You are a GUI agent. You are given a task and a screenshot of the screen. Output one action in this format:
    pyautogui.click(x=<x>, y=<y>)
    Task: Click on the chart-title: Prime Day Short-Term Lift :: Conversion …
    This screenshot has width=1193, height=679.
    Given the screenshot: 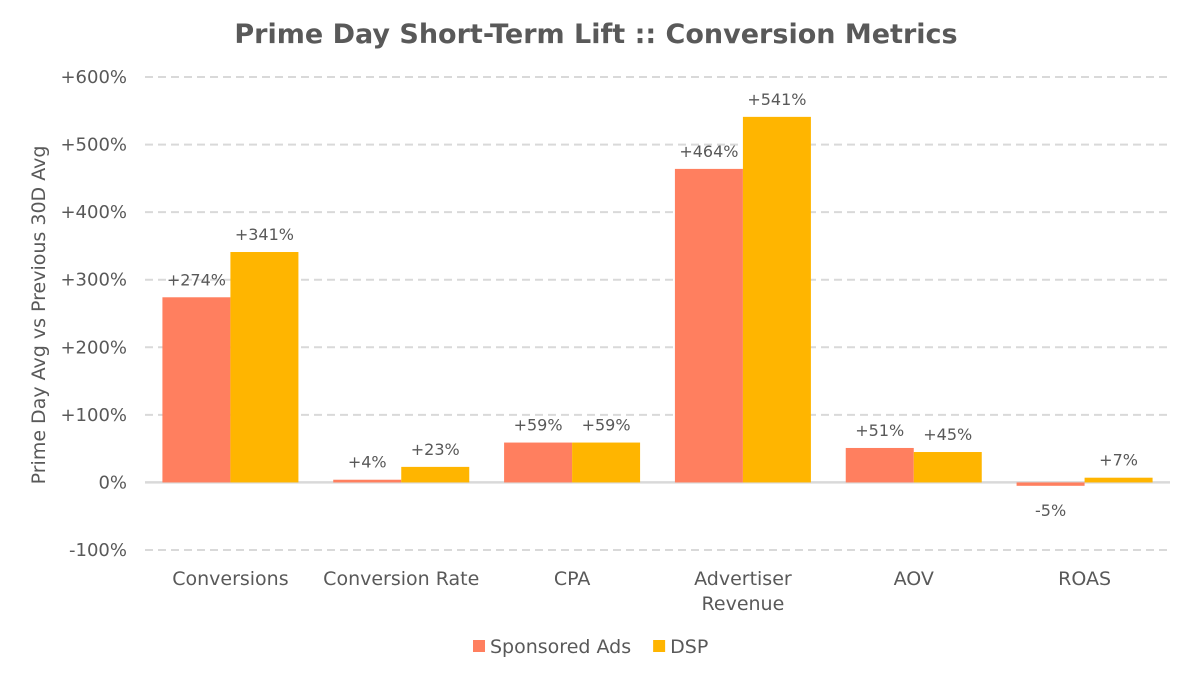 What is the action you would take?
    pyautogui.click(x=595, y=34)
    